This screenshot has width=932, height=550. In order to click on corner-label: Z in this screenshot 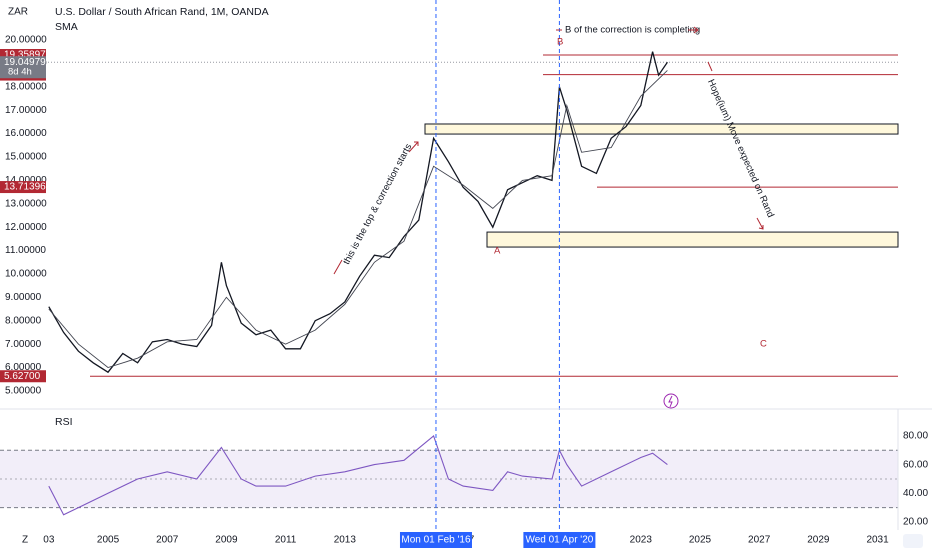, I will do `click(25, 540)`.